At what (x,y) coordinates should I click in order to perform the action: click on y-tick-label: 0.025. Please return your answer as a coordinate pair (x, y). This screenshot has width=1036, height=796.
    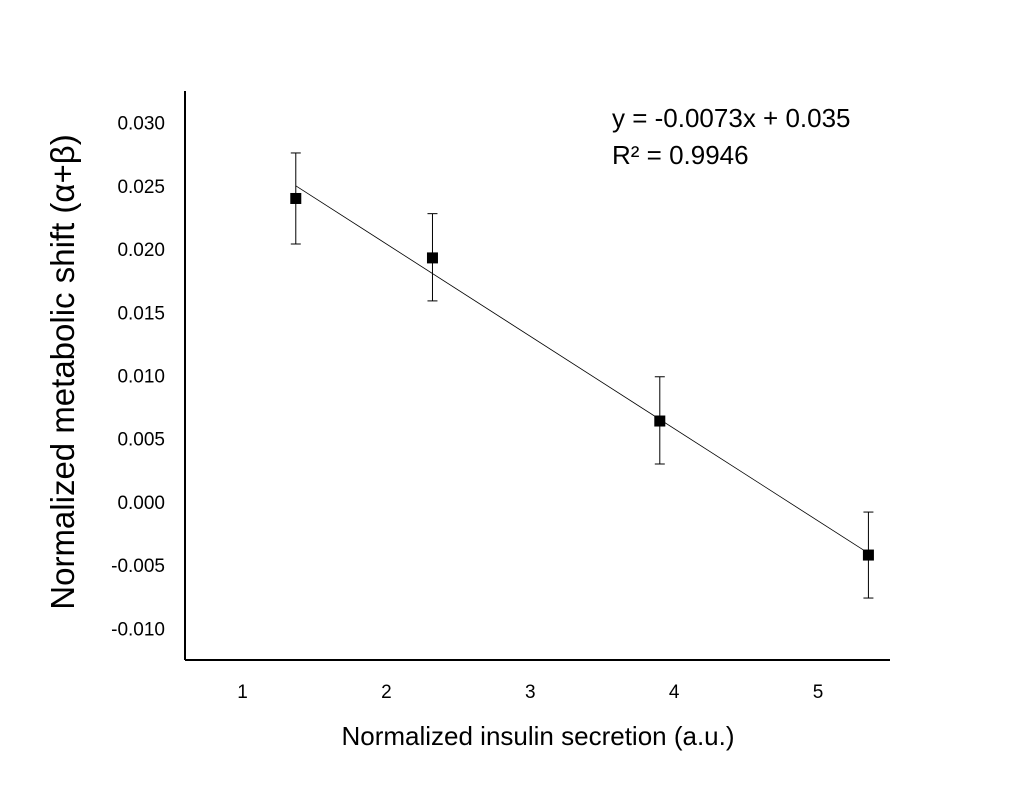
    Looking at the image, I should click on (141, 187).